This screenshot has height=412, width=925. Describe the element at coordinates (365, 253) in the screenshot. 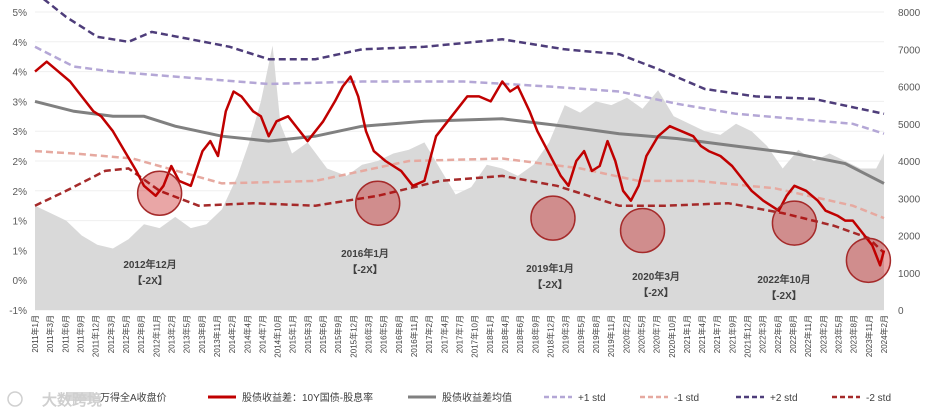

I see `annotation-title: 2016年1月` at that location.